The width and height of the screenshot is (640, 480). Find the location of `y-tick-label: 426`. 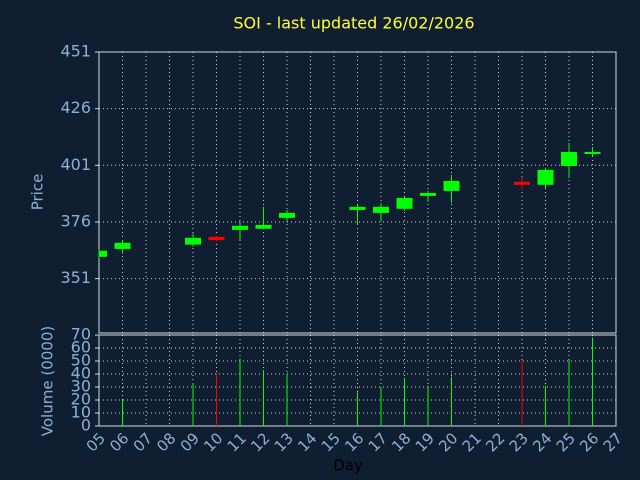

y-tick-label: 426 is located at coordinates (75, 107).